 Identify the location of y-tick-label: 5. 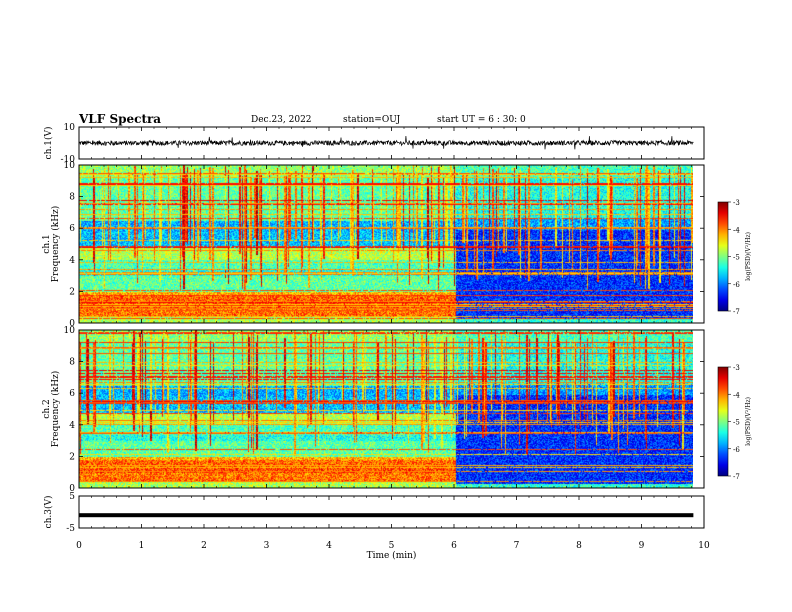
(72, 497).